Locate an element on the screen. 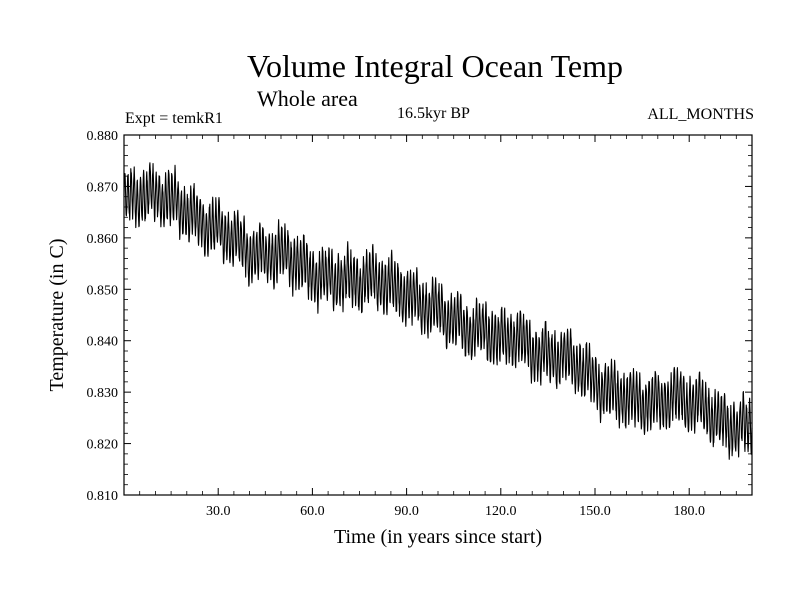  y-tick-label: 0.870 is located at coordinates (103, 187).